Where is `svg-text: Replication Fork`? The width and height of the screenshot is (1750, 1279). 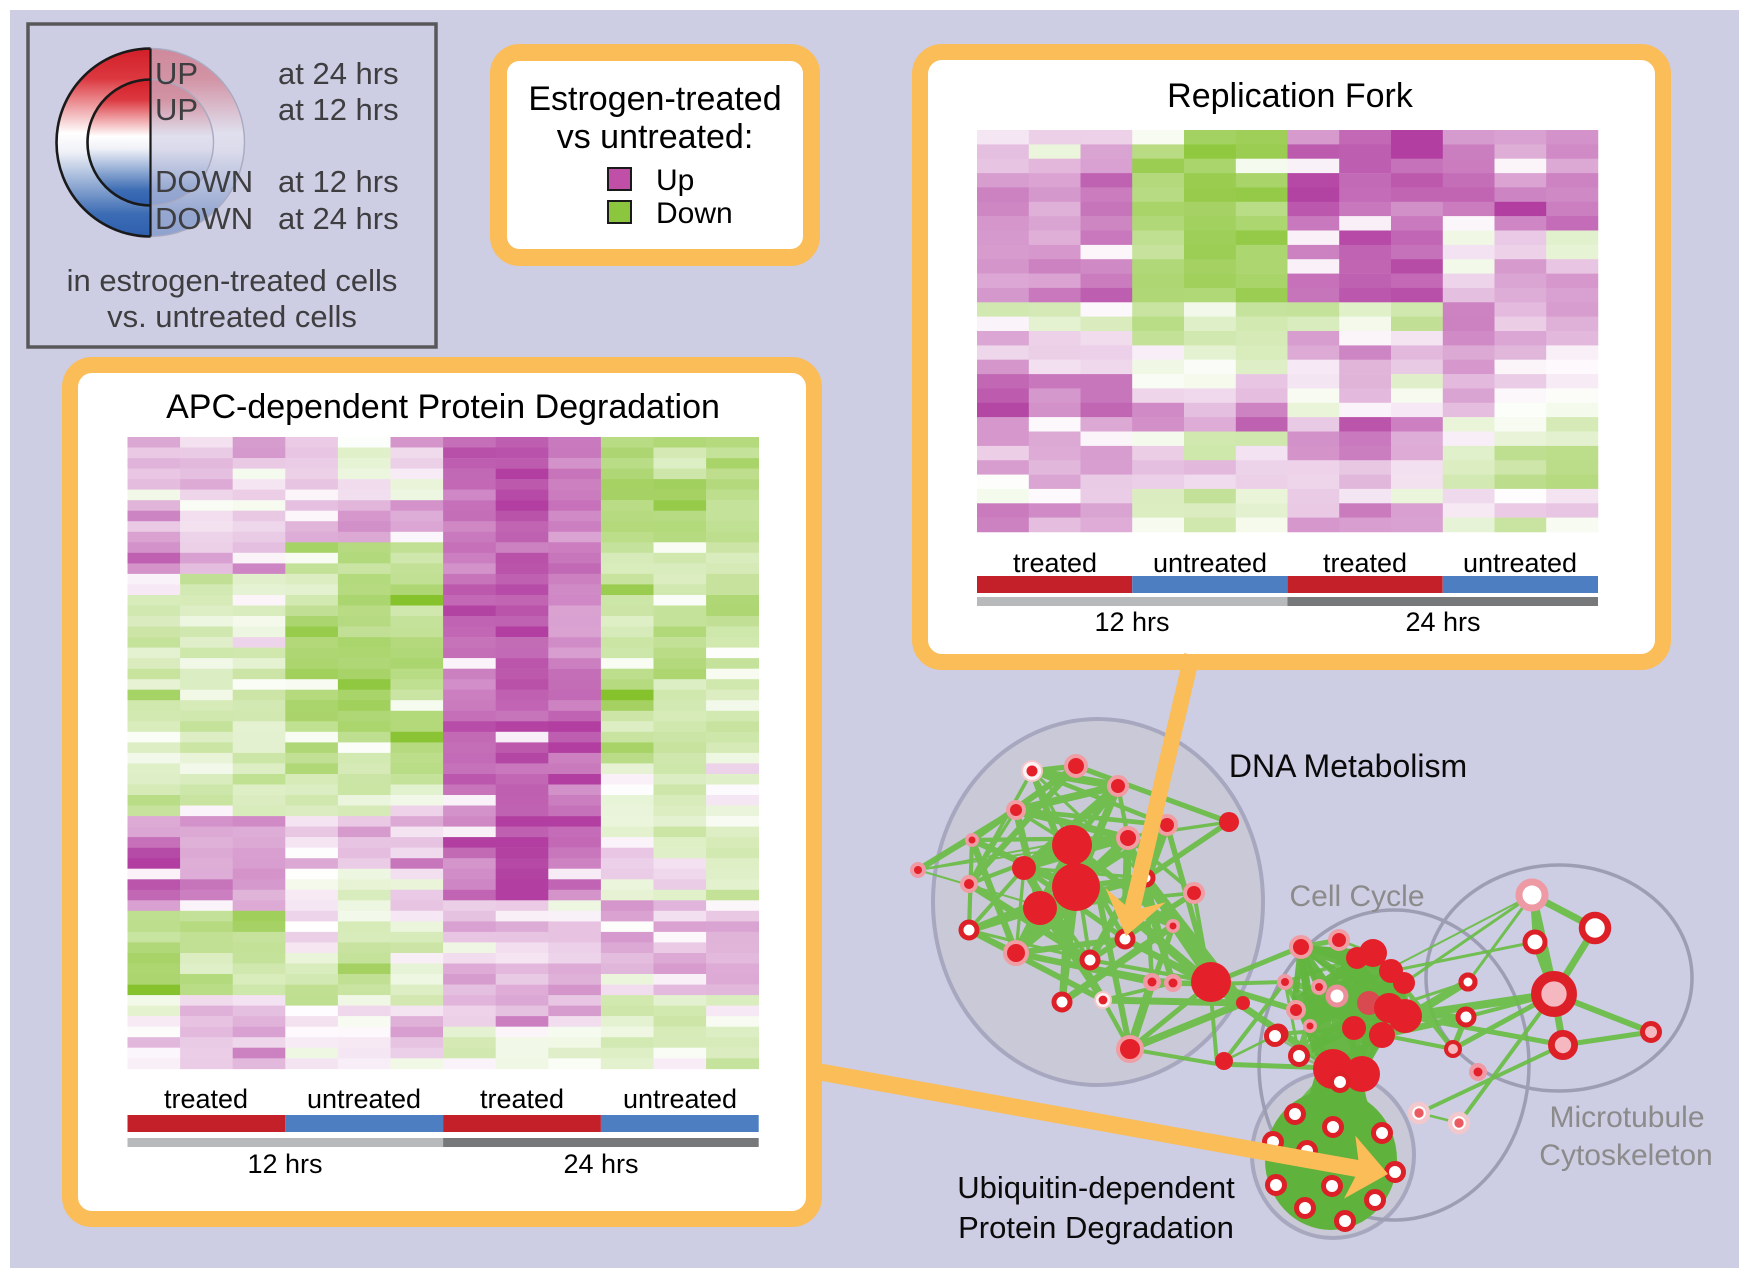 svg-text: Replication Fork is located at coordinates (1290, 96).